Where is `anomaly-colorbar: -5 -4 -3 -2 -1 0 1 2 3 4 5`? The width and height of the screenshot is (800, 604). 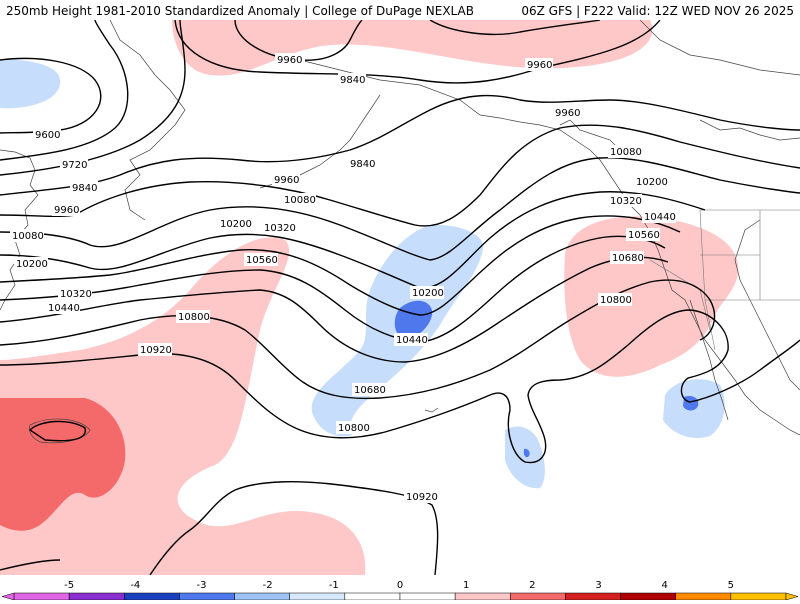
anomaly-colorbar: -5 -4 -3 -2 -1 0 1 2 3 4 5 is located at coordinates (400, 588).